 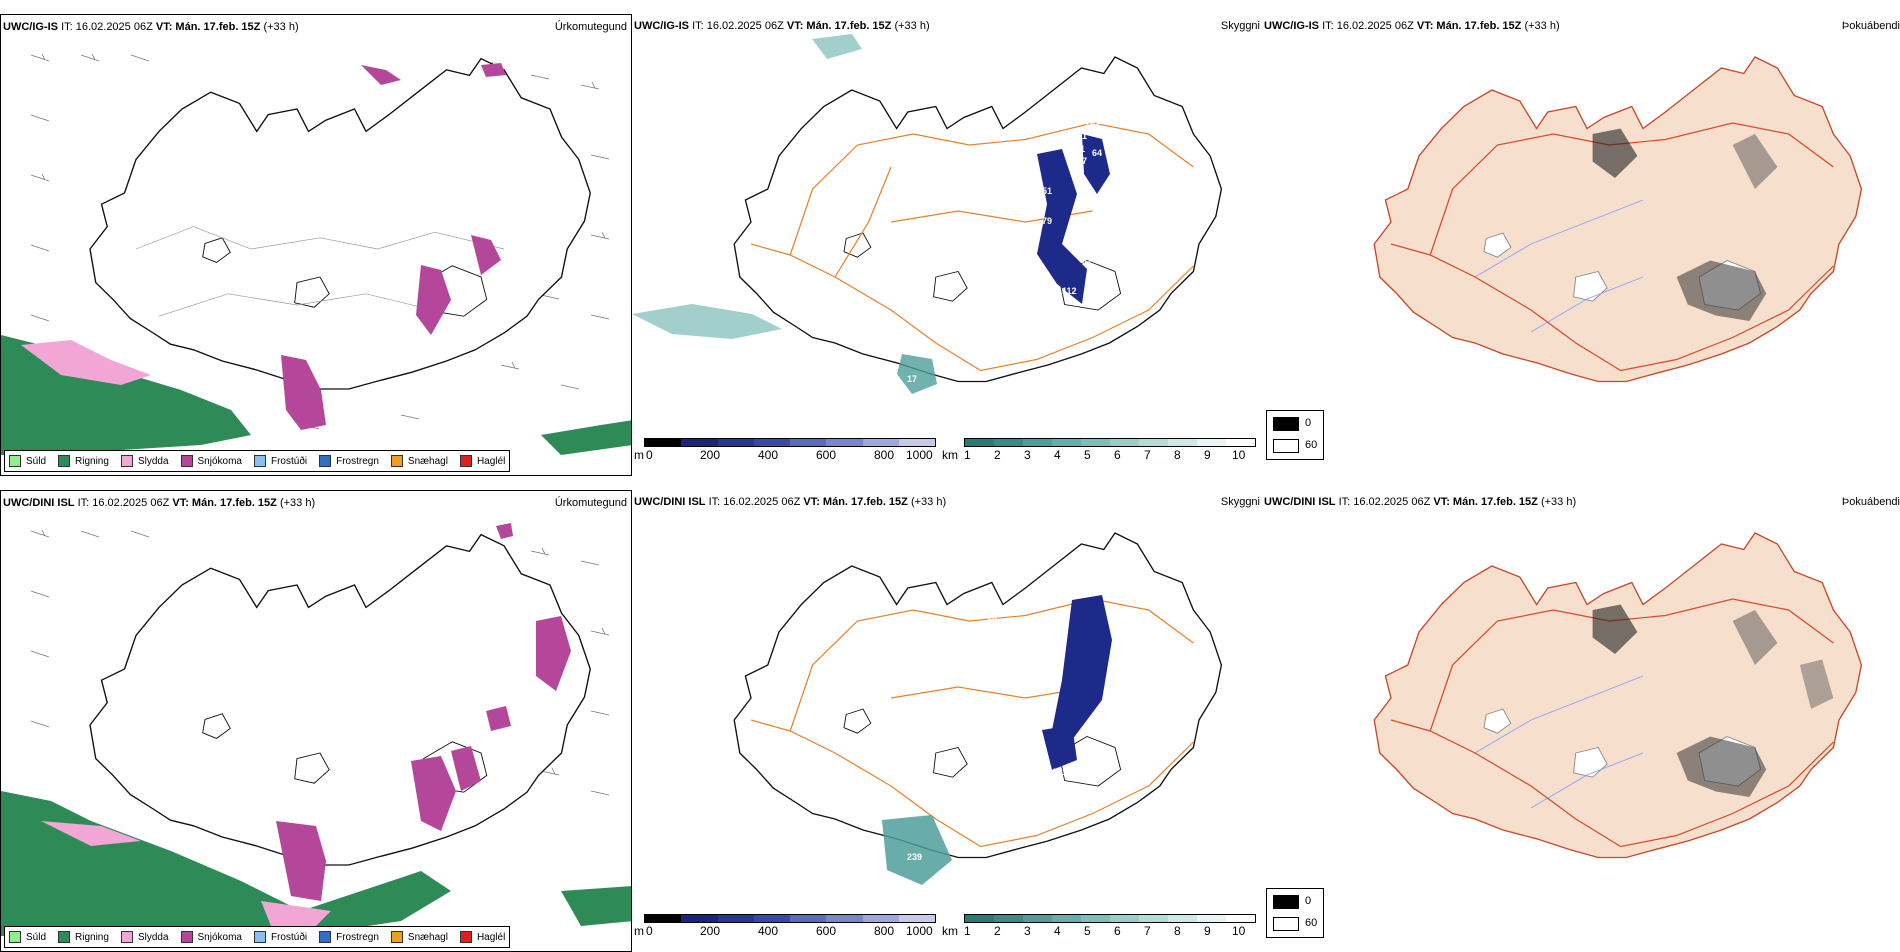 I want to click on svg-text: 82, so click(x=1087, y=261).